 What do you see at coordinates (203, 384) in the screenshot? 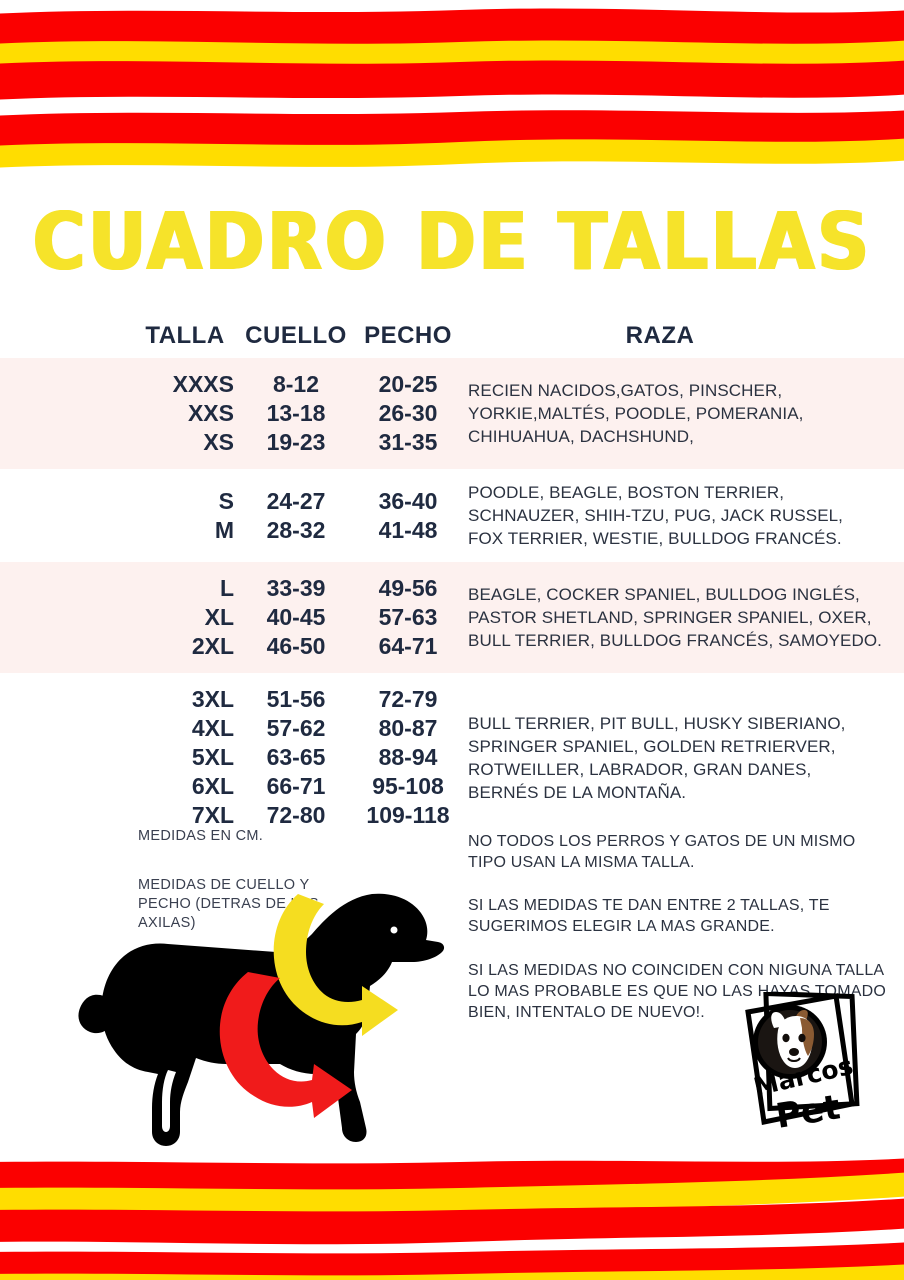
I see `cell-talla: XXXS` at bounding box center [203, 384].